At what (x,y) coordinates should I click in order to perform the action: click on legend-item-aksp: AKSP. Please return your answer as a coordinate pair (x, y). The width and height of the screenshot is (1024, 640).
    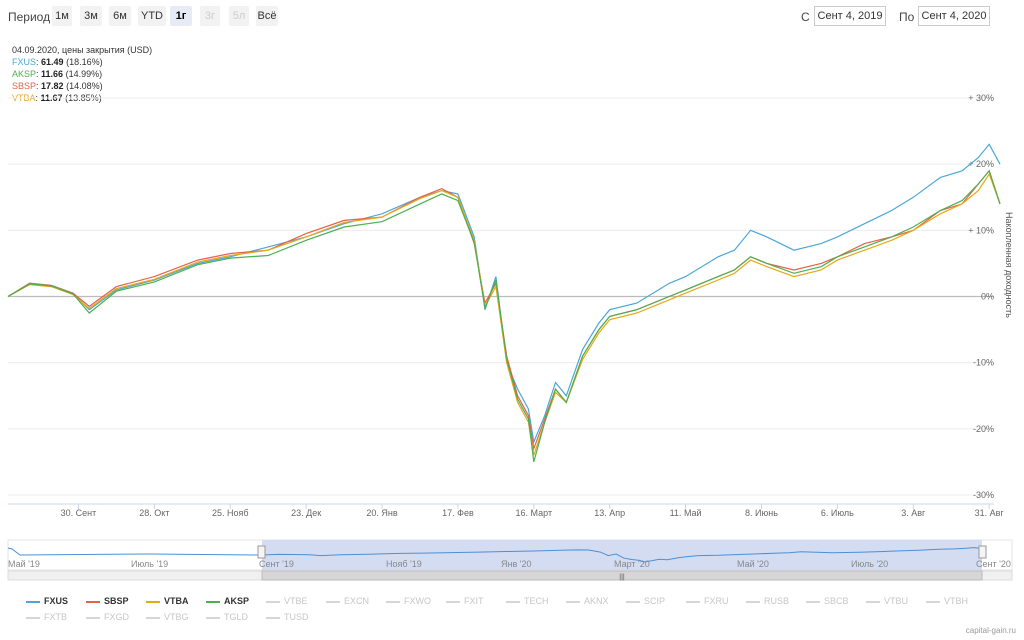
    Looking at the image, I should click on (227, 601).